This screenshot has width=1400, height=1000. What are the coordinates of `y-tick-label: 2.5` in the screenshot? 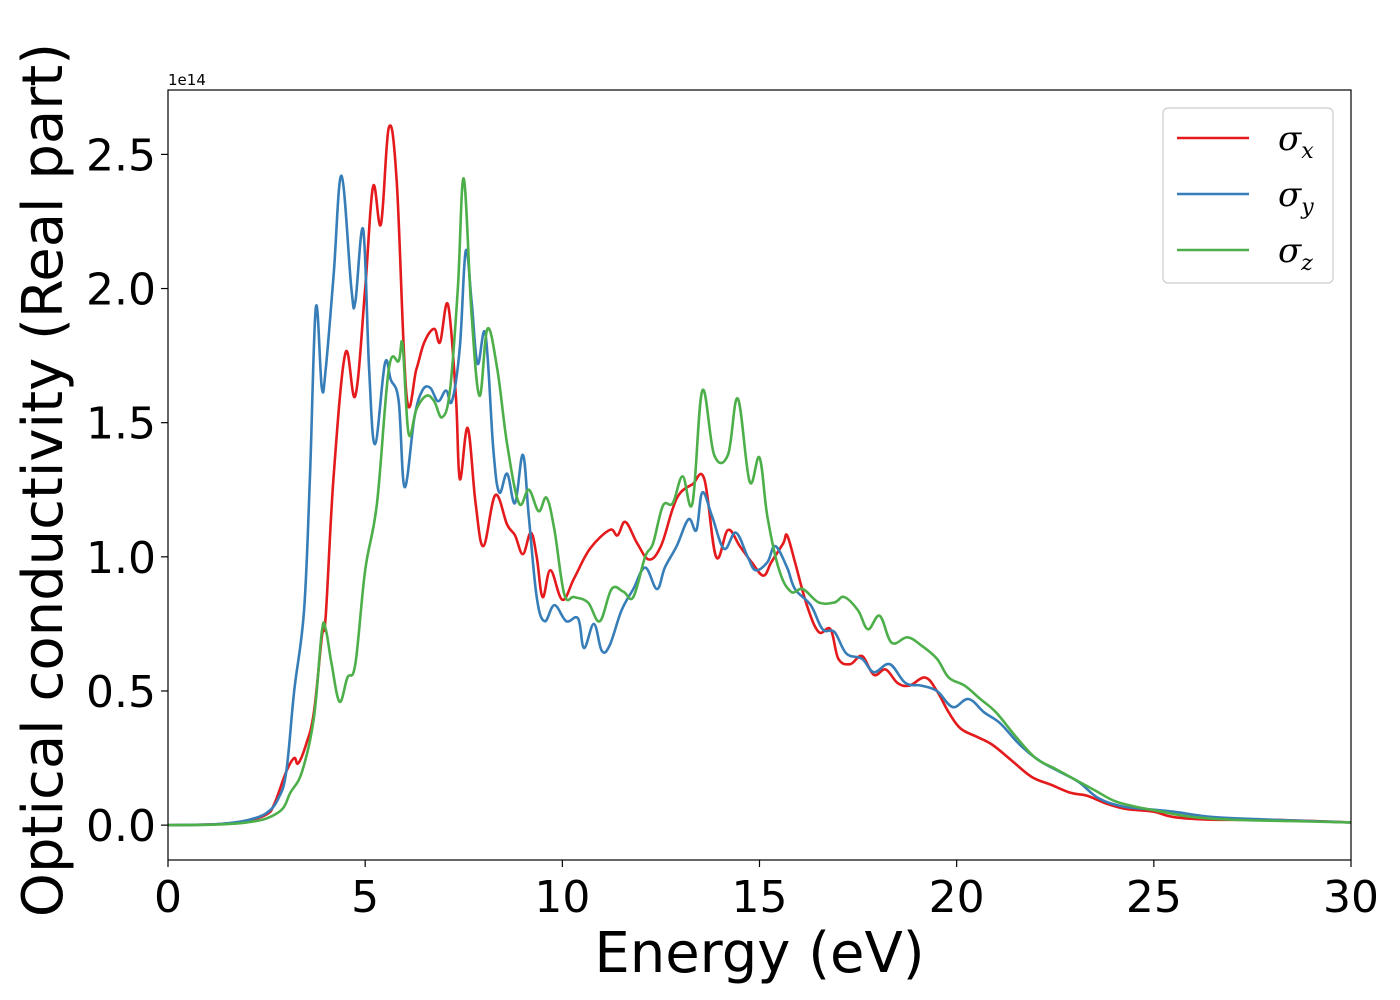 It's located at (121, 155).